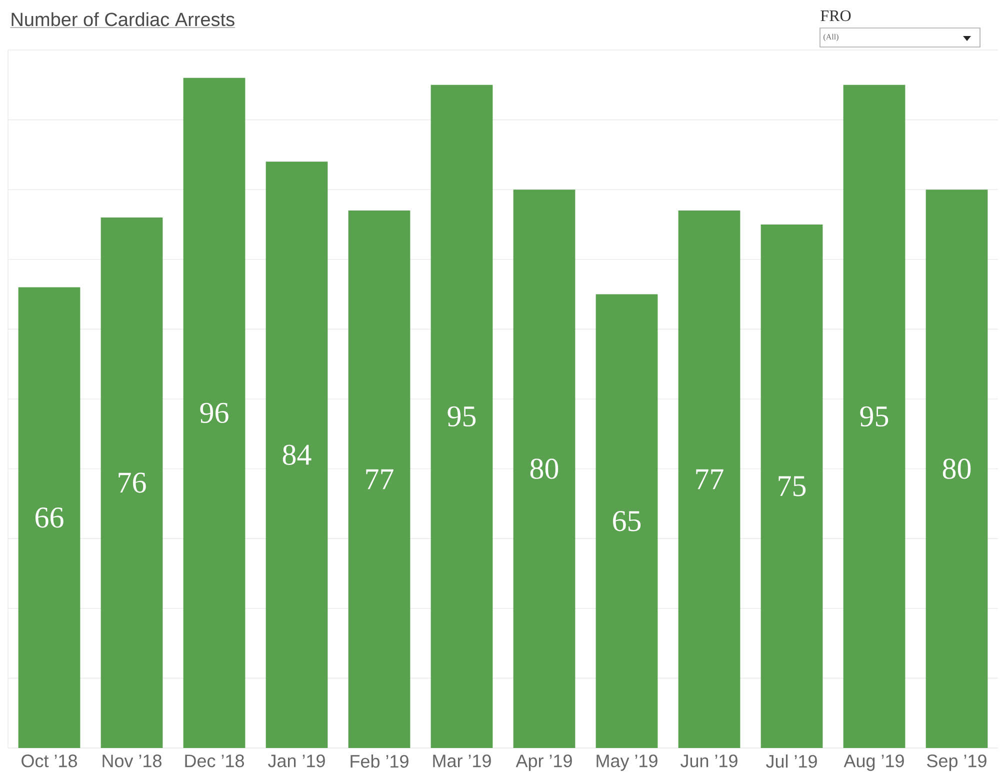 This screenshot has width=1000, height=778. Describe the element at coordinates (627, 762) in the screenshot. I see `x-tick-label: May ’19` at that location.